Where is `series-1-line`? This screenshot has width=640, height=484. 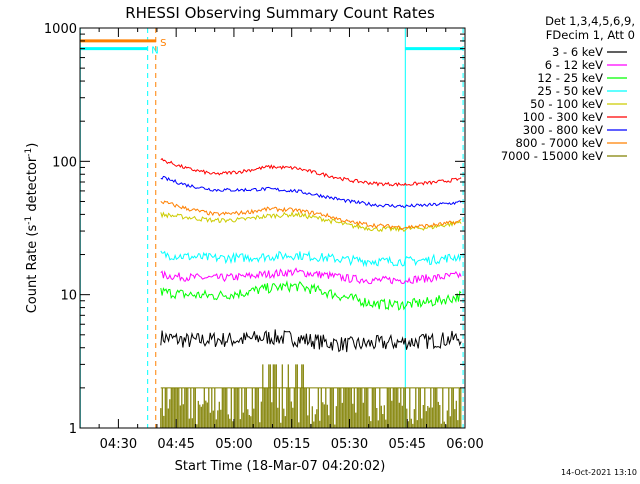
series-1-line is located at coordinates (311, 276).